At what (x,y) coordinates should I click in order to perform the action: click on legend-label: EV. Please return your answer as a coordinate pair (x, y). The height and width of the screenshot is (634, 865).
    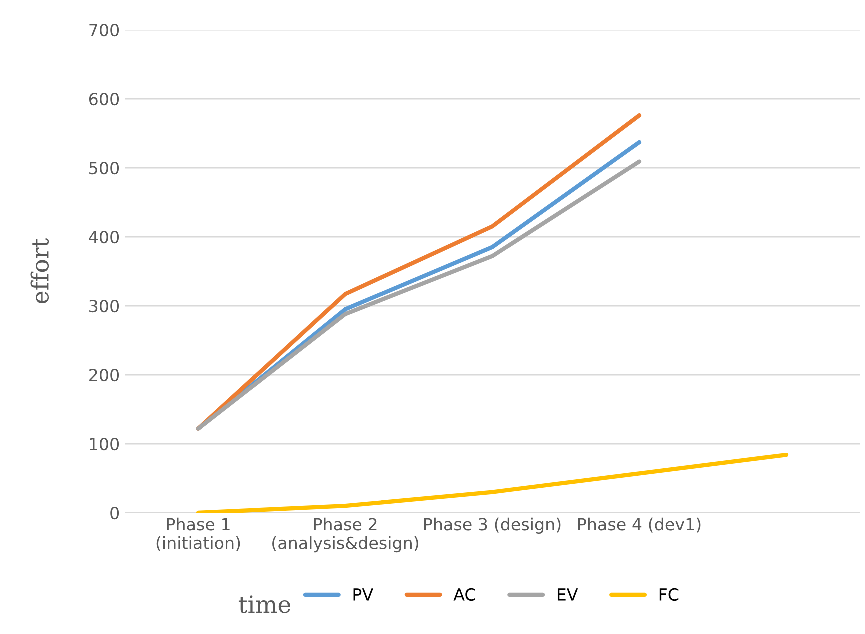
    Looking at the image, I should click on (568, 594).